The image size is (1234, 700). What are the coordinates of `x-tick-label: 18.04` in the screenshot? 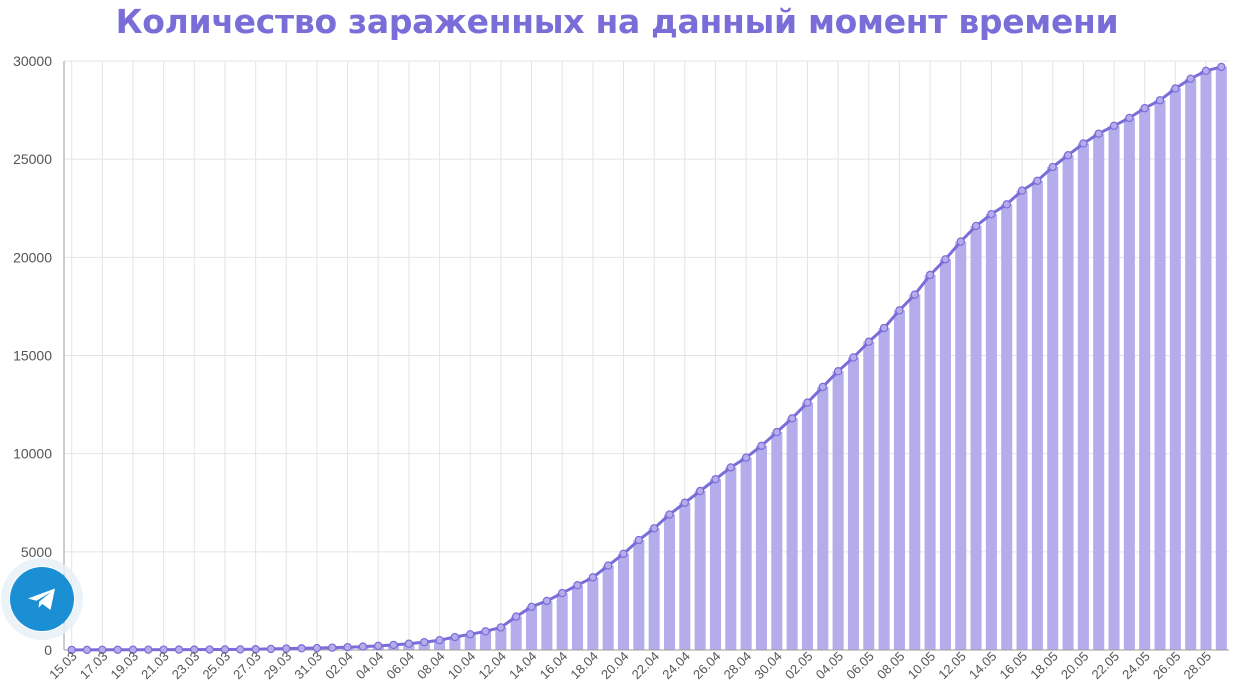 It's located at (584, 666).